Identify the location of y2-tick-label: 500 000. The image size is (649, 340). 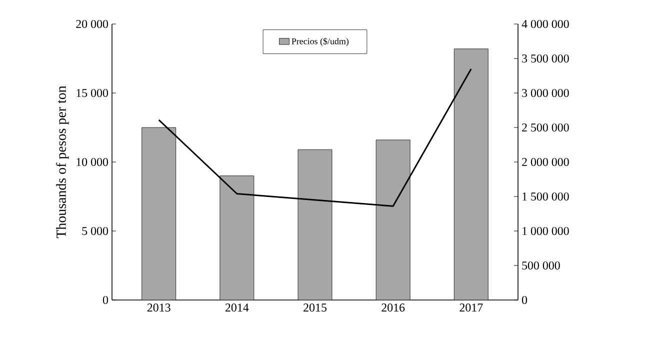
(541, 265).